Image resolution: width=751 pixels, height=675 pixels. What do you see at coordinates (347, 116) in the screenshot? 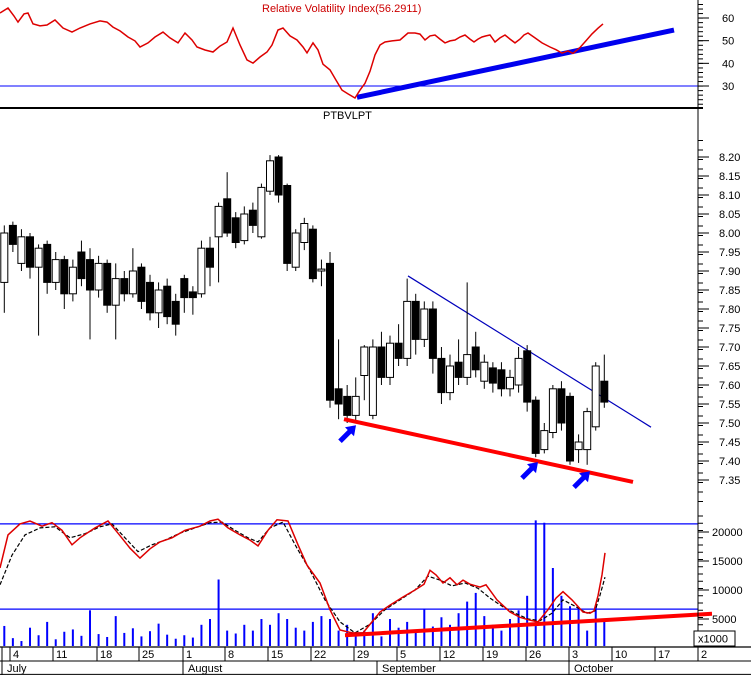
I see `price-panel-title: PTBVLPT` at bounding box center [347, 116].